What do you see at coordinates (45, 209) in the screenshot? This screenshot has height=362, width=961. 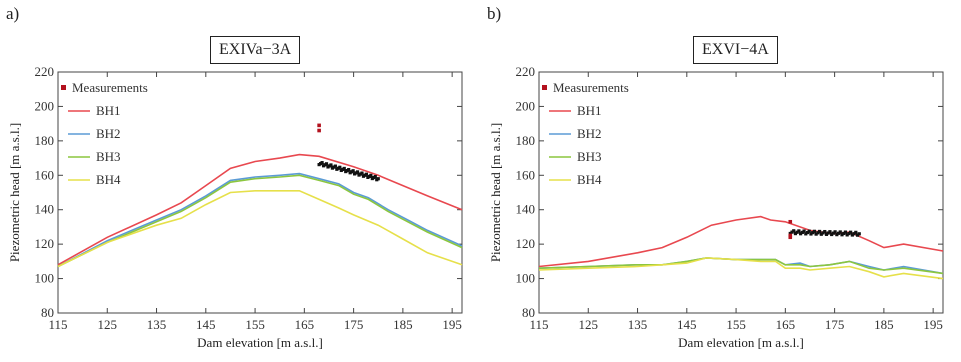 I see `y-tick-label: 140` at bounding box center [45, 209].